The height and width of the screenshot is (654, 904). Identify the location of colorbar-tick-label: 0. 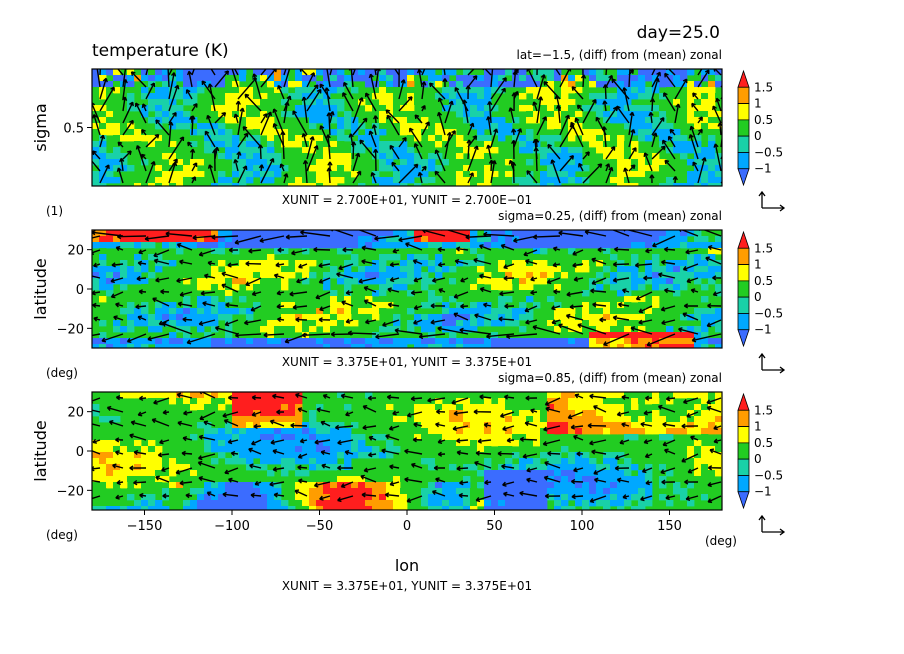
(758, 459).